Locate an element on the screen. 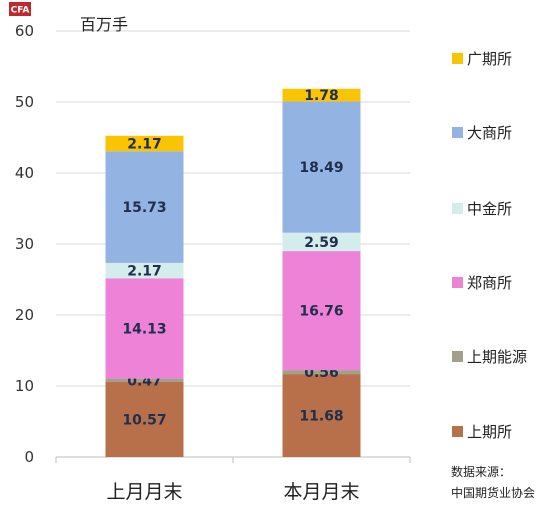  data-label: 15.73 is located at coordinates (144, 208).